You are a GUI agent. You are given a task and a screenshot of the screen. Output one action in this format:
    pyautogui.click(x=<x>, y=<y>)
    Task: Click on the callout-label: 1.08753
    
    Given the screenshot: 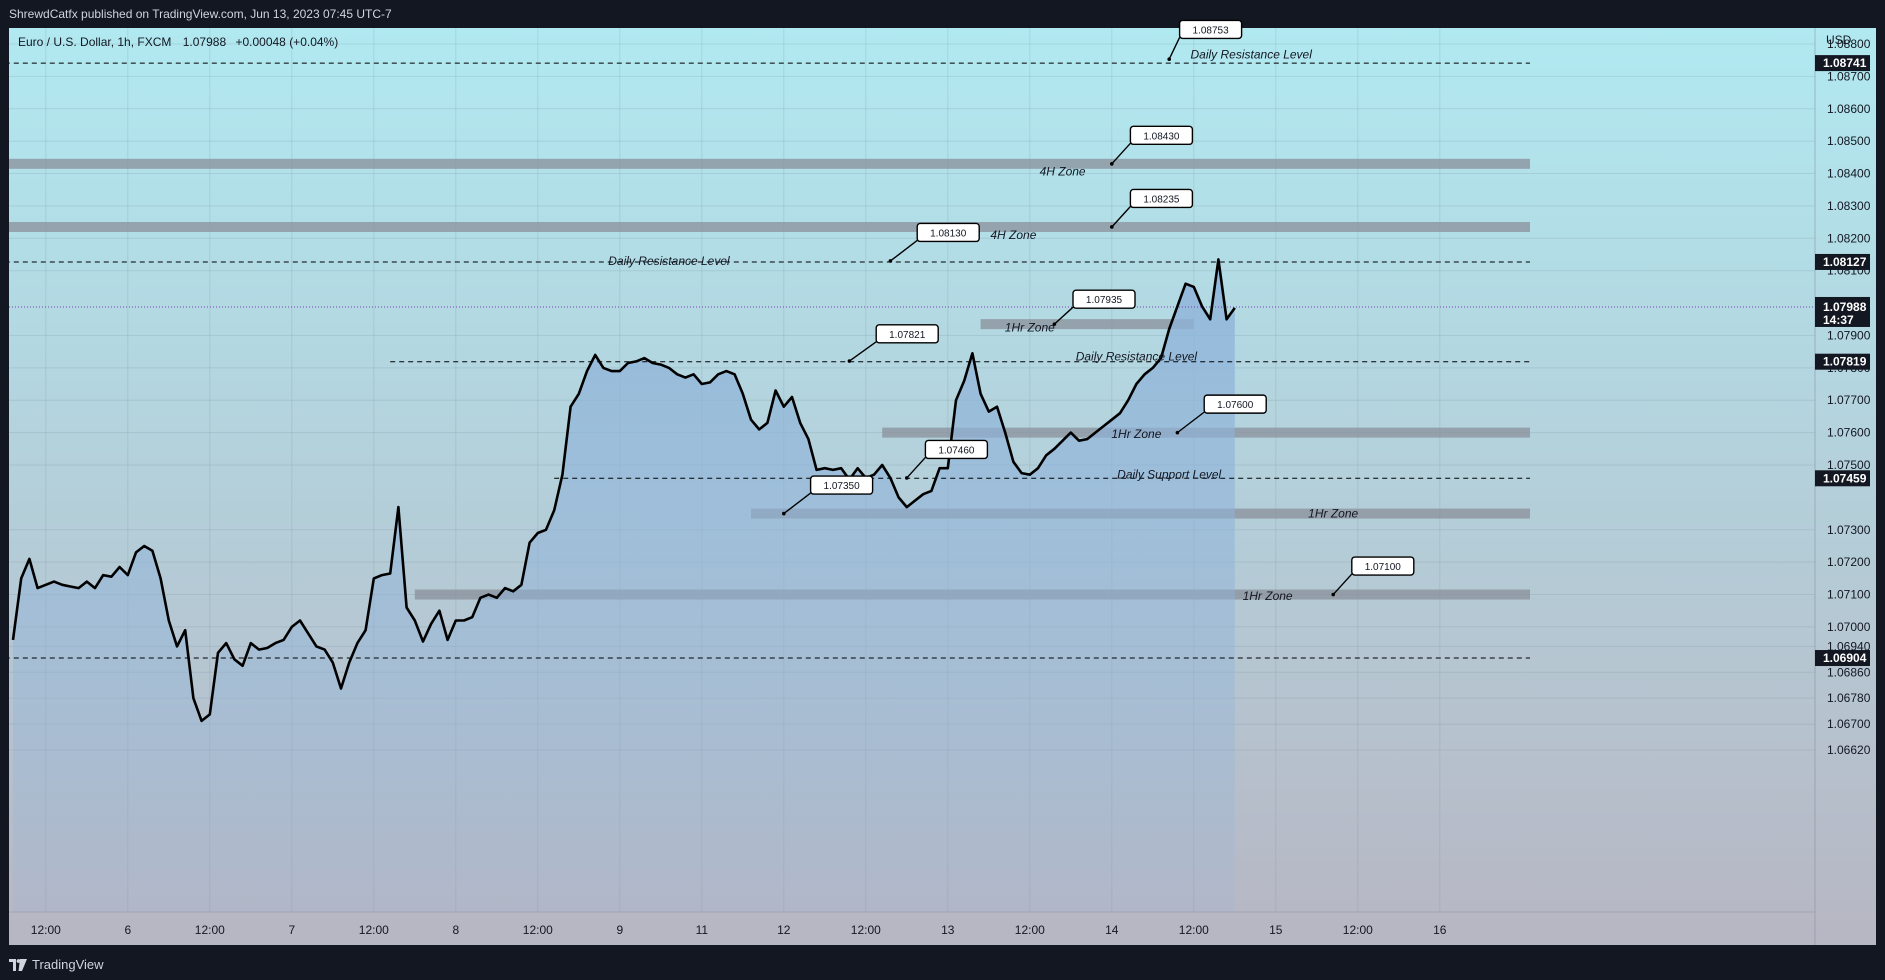 What is the action you would take?
    pyautogui.click(x=1211, y=30)
    